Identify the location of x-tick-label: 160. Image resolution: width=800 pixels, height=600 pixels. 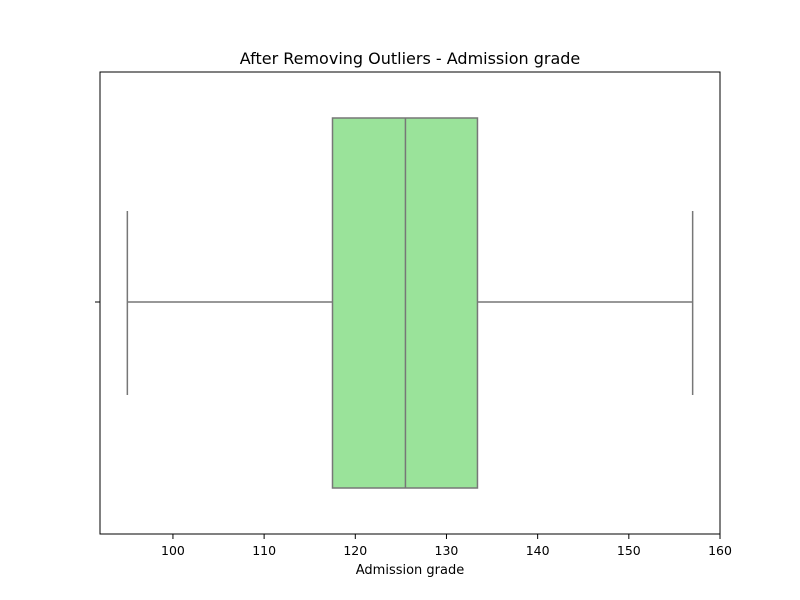
(720, 550).